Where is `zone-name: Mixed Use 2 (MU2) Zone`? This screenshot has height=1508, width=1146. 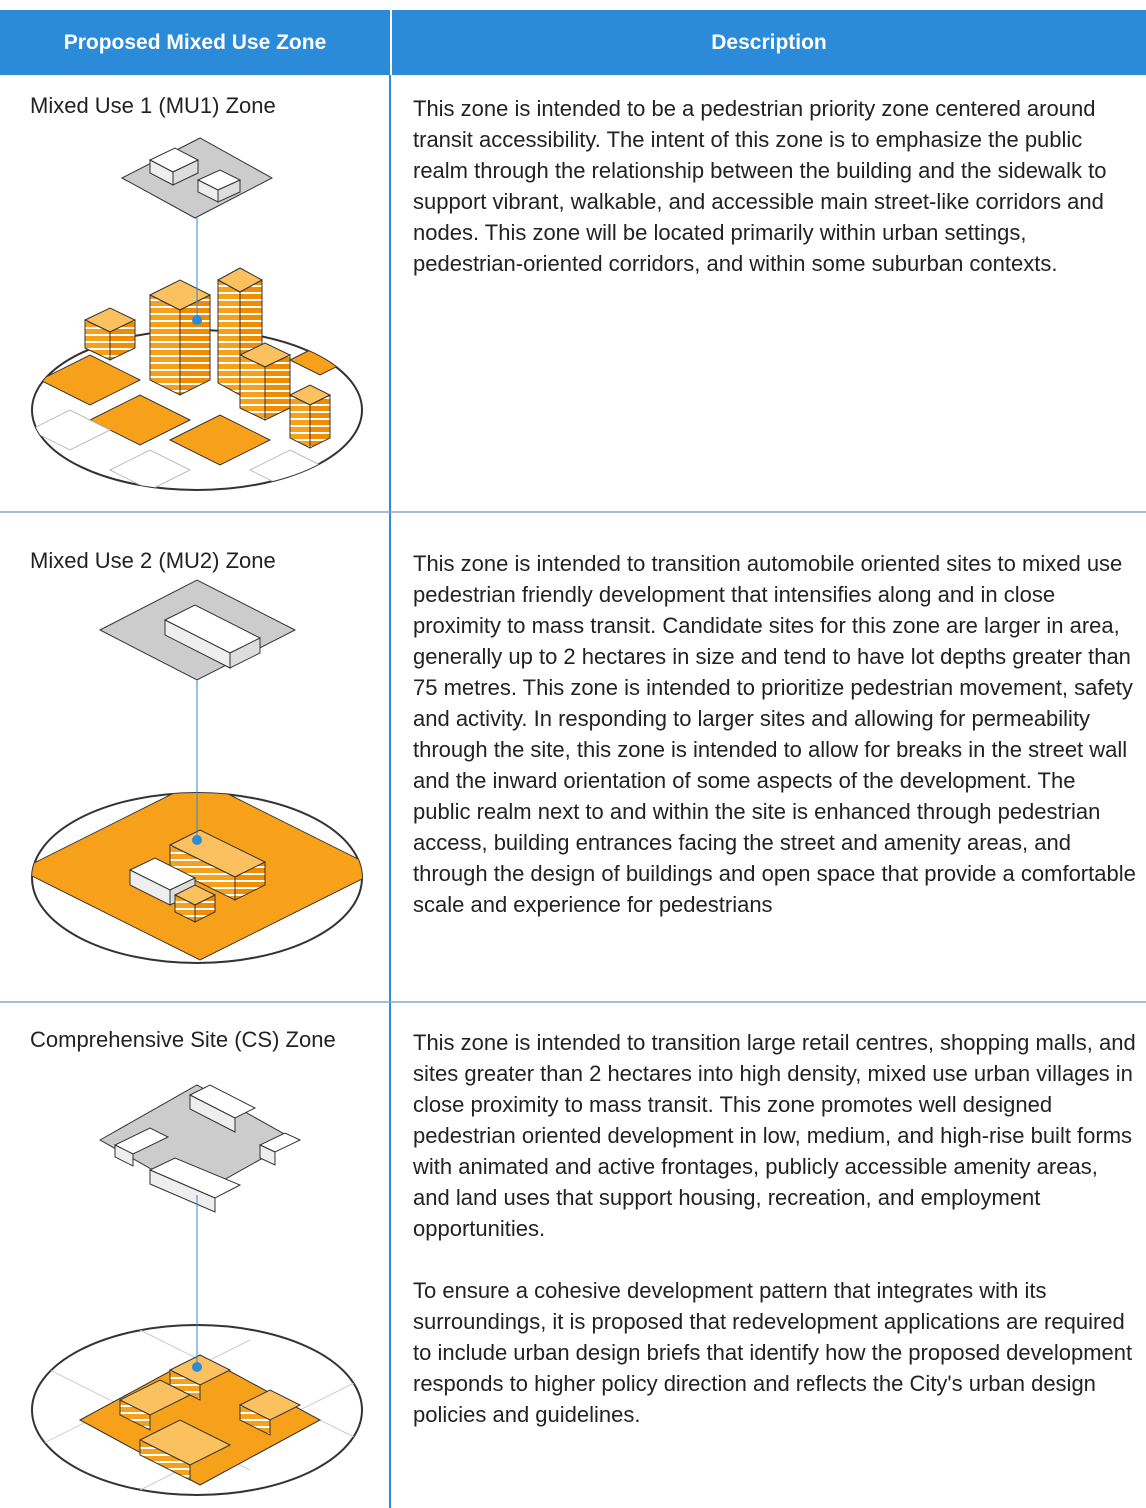 zone-name: Mixed Use 2 (MU2) Zone is located at coordinates (153, 560).